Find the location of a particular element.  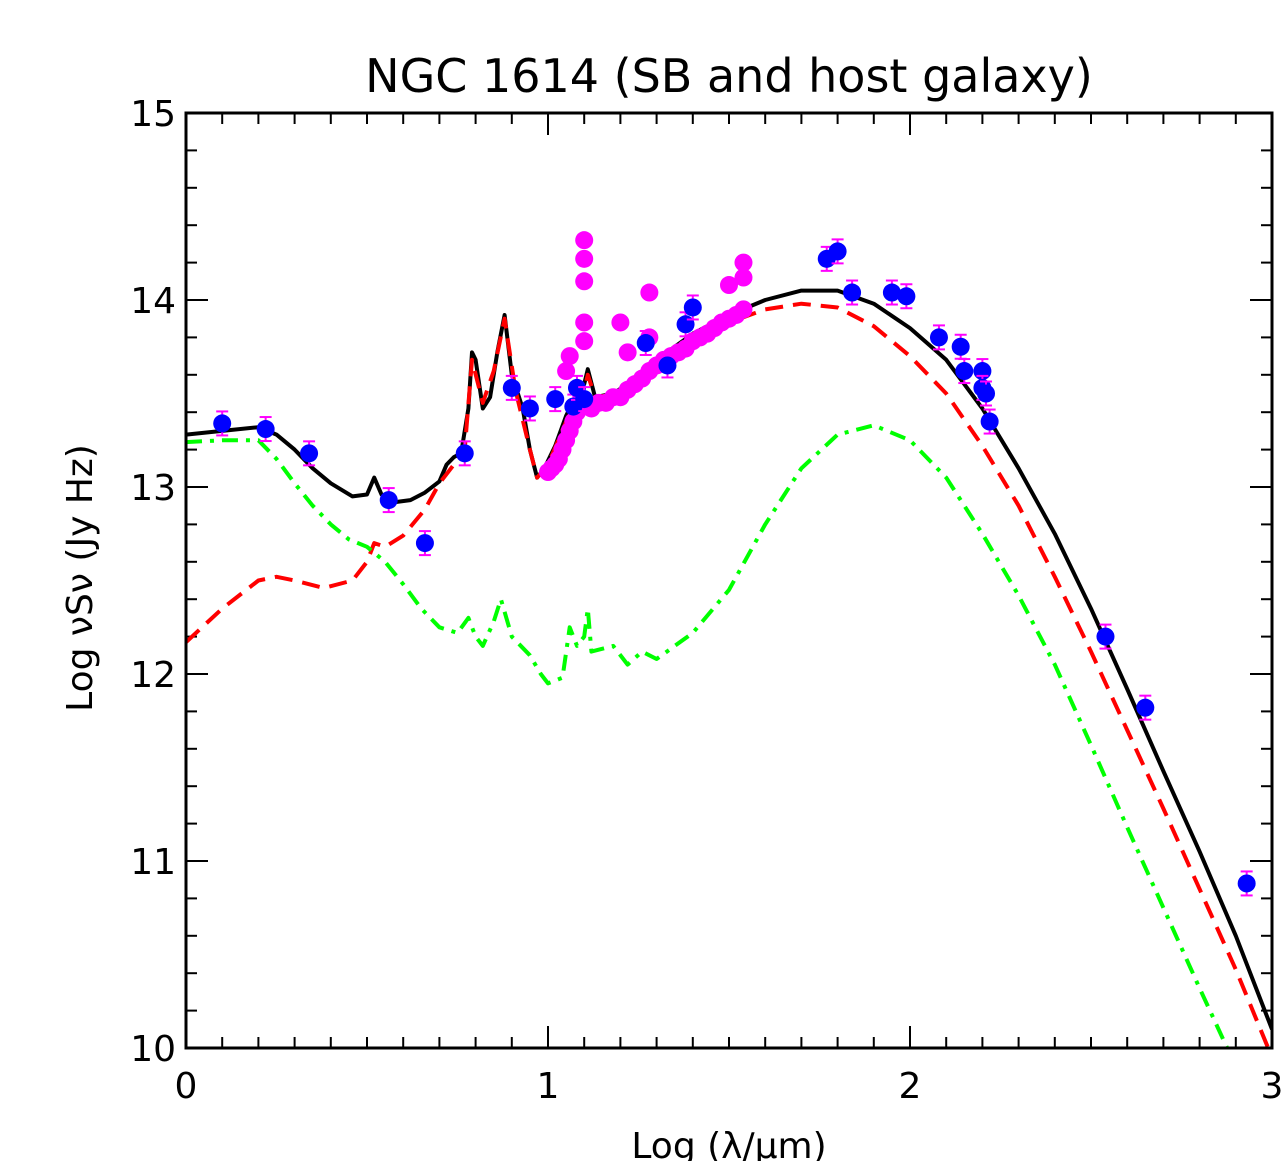

chart-title: NGC 1614 (SB and host galaxy) is located at coordinates (729, 76).